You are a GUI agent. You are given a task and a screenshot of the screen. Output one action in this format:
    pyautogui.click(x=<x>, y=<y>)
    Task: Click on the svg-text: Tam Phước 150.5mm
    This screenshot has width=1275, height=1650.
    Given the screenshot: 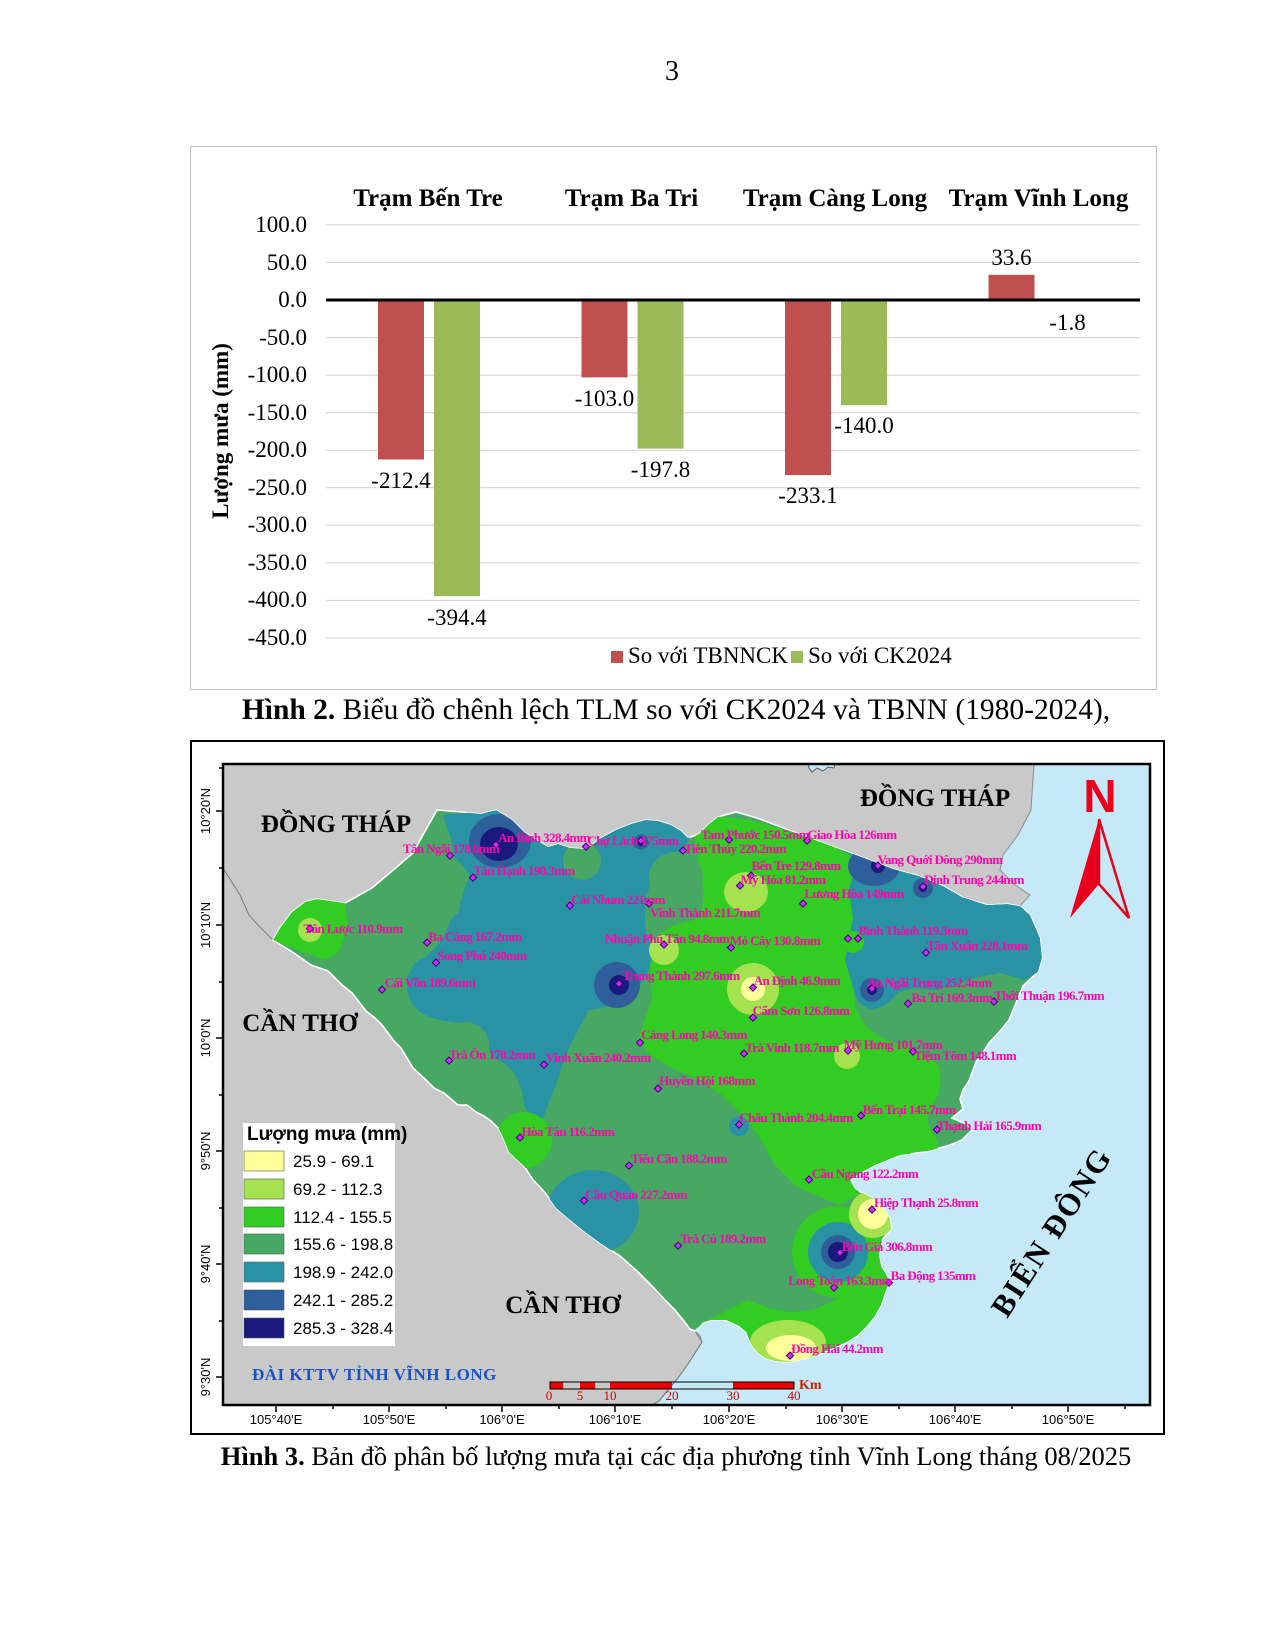 What is the action you would take?
    pyautogui.click(x=755, y=834)
    